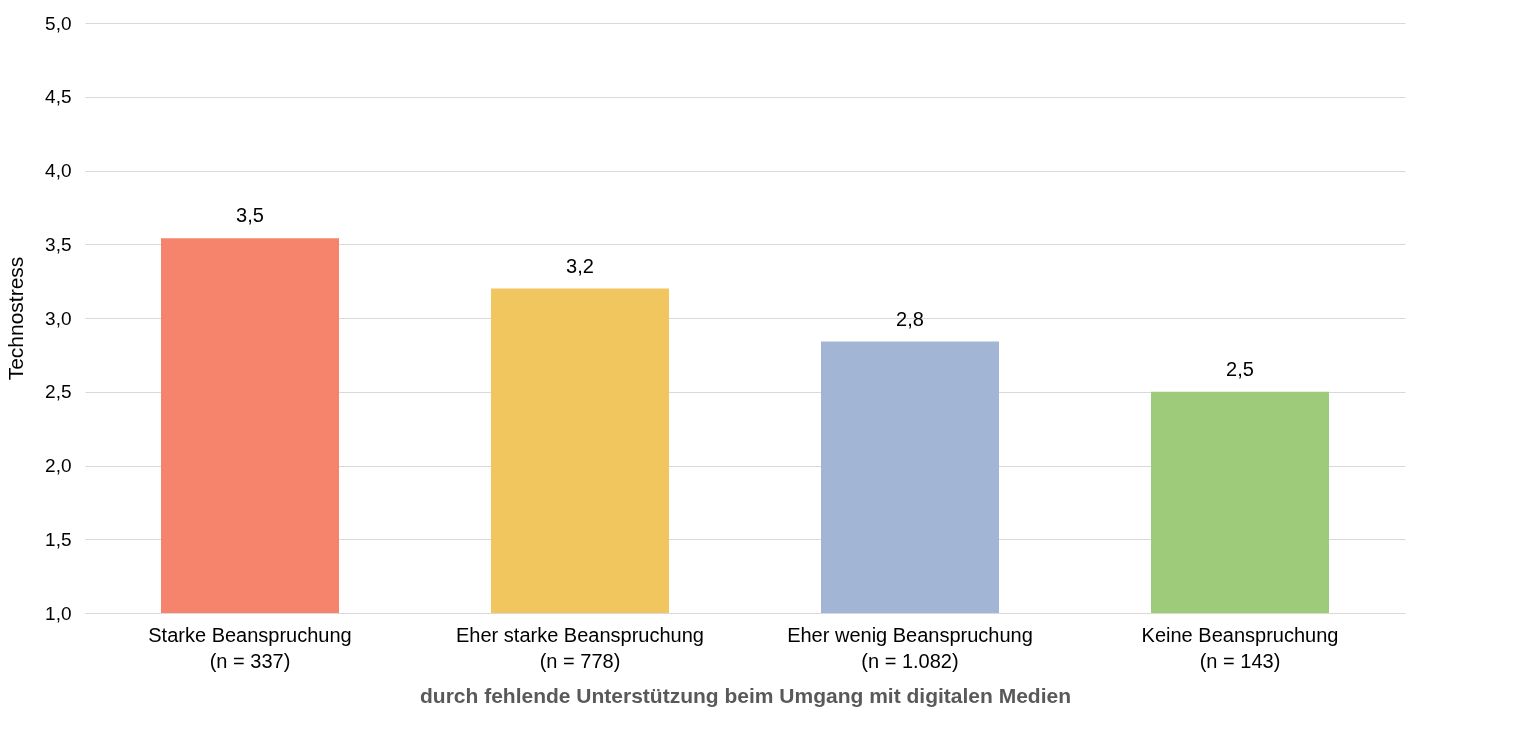 Image resolution: width=1516 pixels, height=753 pixels. Describe the element at coordinates (58, 539) in the screenshot. I see `y-tick-label: 1,5` at that location.